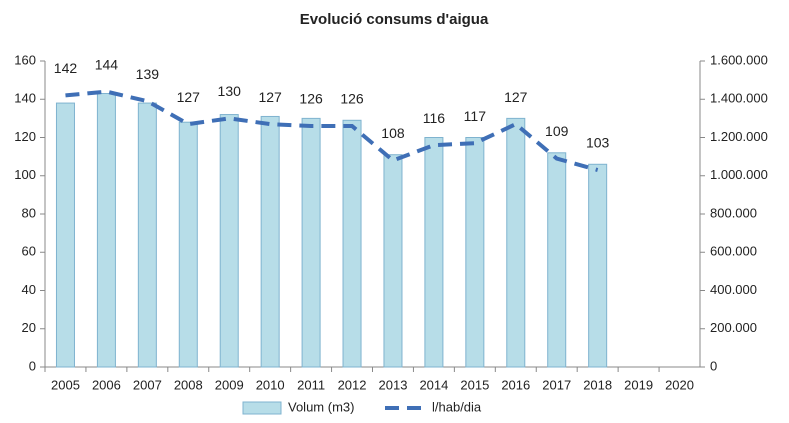 Image resolution: width=789 pixels, height=423 pixels. Describe the element at coordinates (597, 384) in the screenshot. I see `x-tick-label: 2018` at that location.